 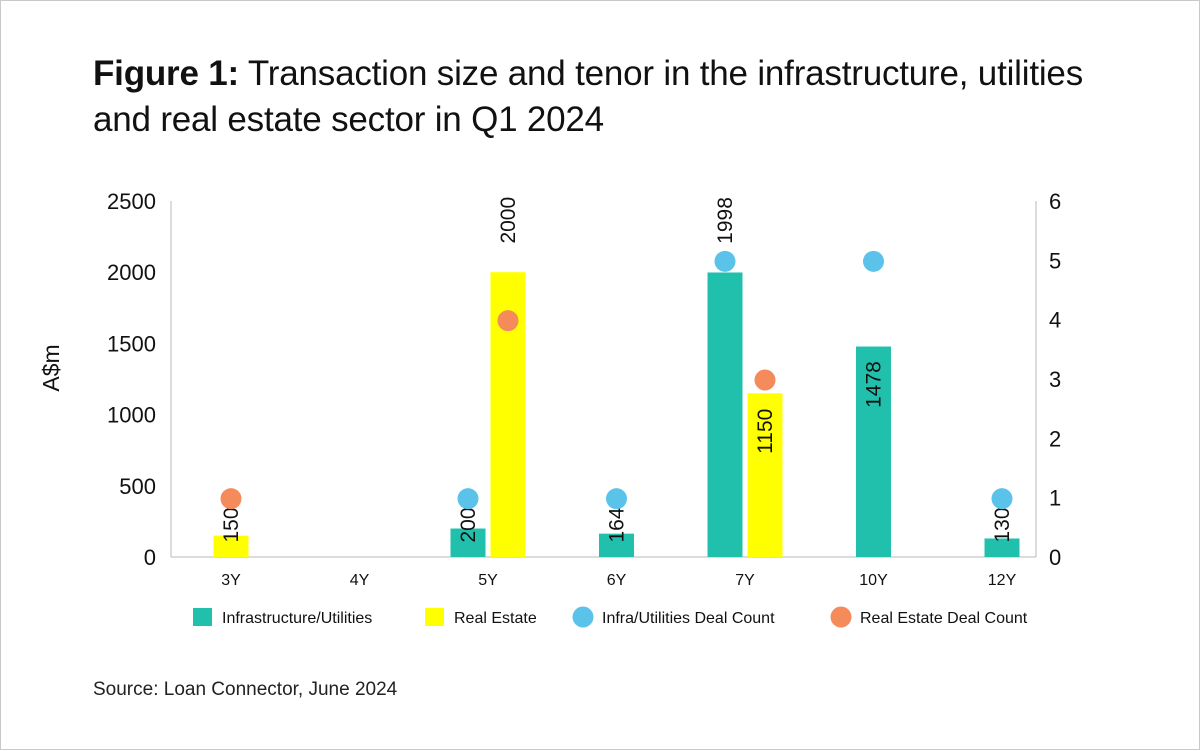 What do you see at coordinates (488, 580) in the screenshot?
I see `x-tick-label: 5Y` at bounding box center [488, 580].